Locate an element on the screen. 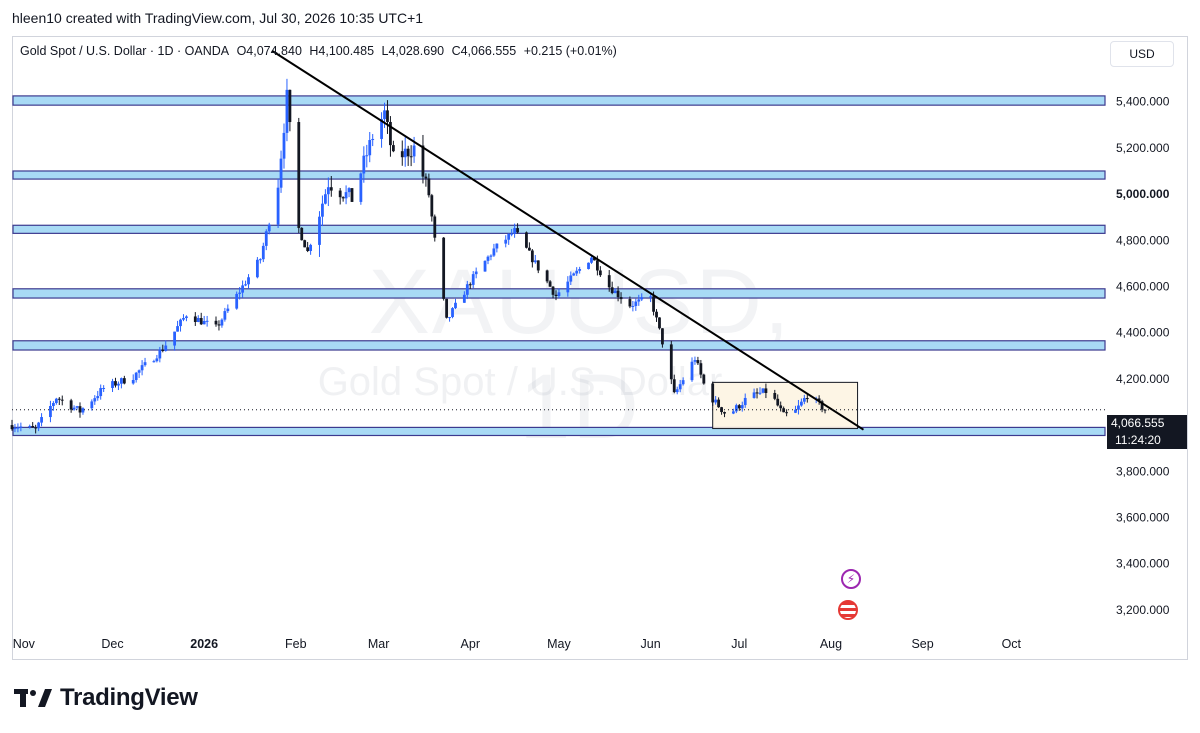 The width and height of the screenshot is (1200, 733). legend-change: +0.215 (+0.01%) is located at coordinates (570, 51).